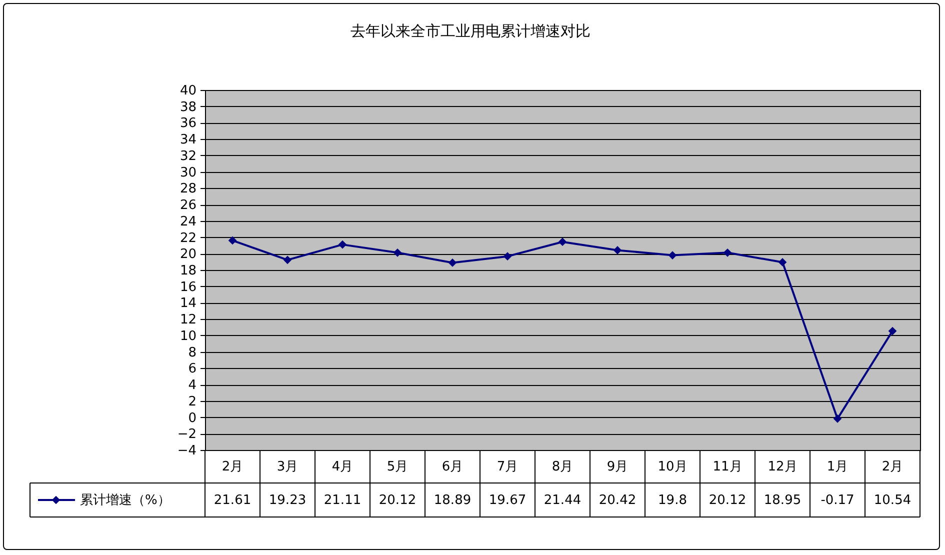 The image size is (945, 555). Describe the element at coordinates (188, 238) in the screenshot. I see `y-tick-label: 22` at that location.